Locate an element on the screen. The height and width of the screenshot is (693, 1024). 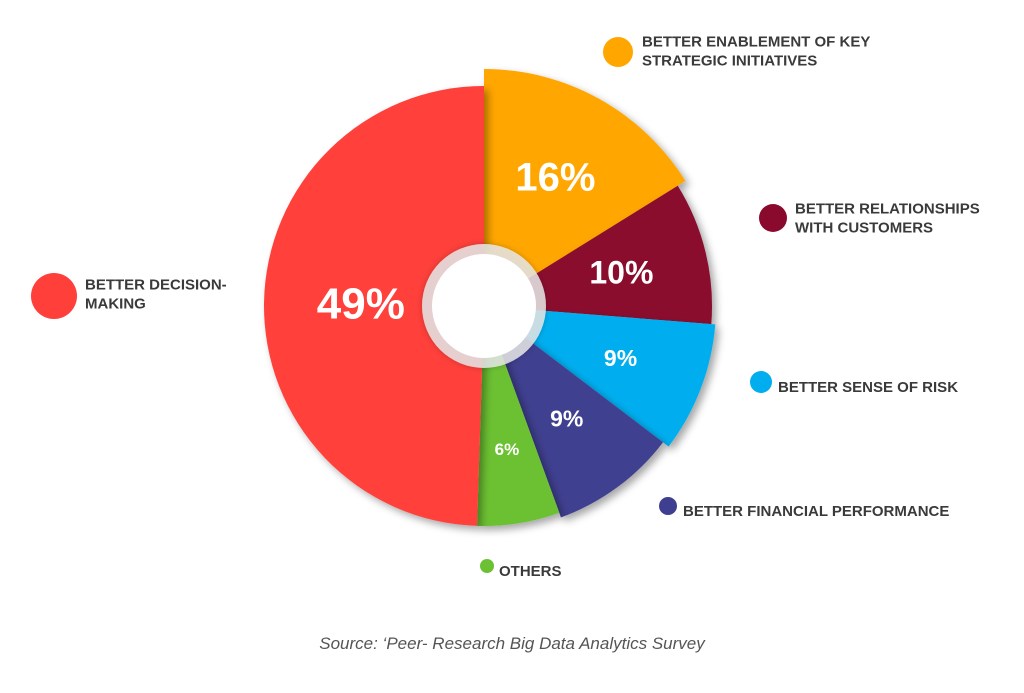
value-label-better-enablement-of-key-strategic-initiatives: 16% is located at coordinates (555, 178).